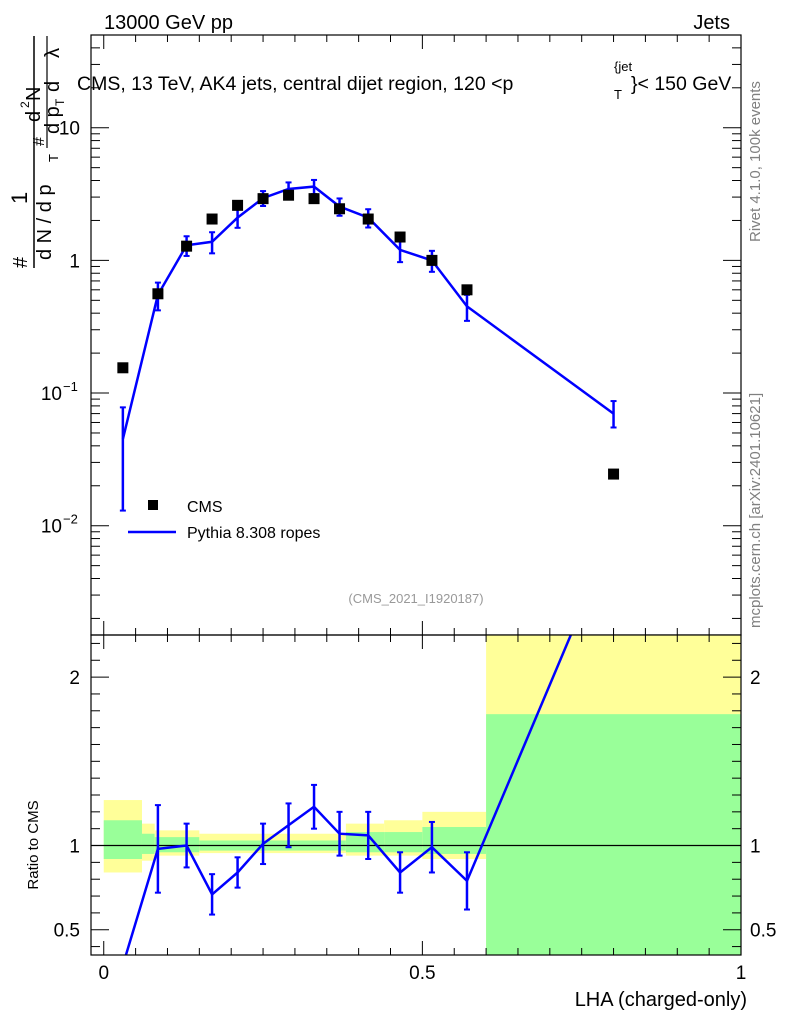  I want to click on legend: CMS Pythia 8.308 ropes, so click(224, 520).